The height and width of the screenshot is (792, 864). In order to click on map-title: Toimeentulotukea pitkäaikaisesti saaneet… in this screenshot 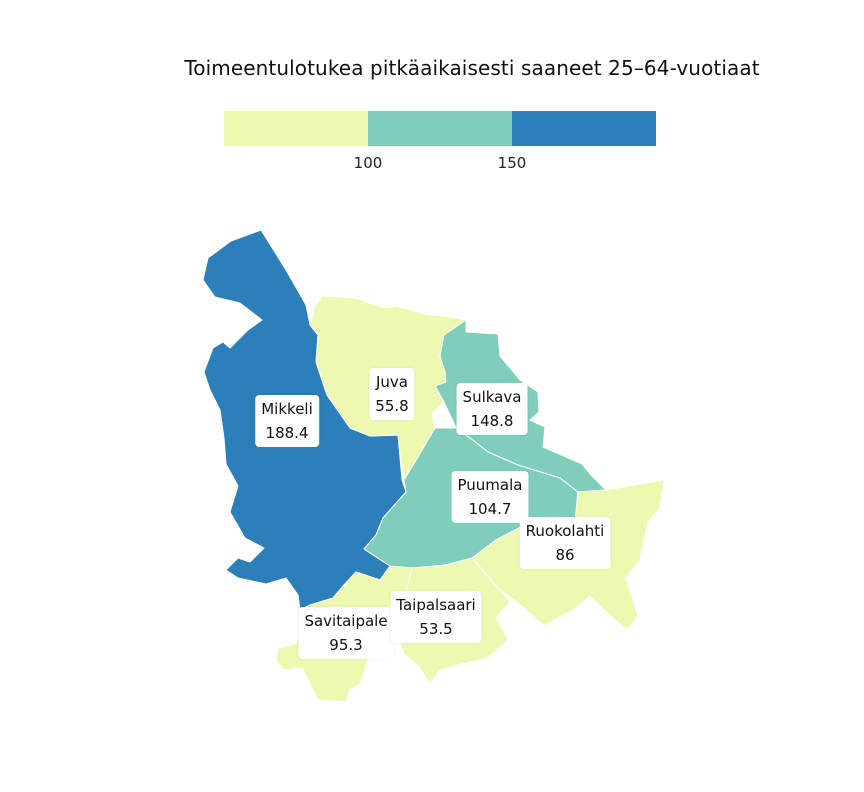, I will do `click(472, 68)`.